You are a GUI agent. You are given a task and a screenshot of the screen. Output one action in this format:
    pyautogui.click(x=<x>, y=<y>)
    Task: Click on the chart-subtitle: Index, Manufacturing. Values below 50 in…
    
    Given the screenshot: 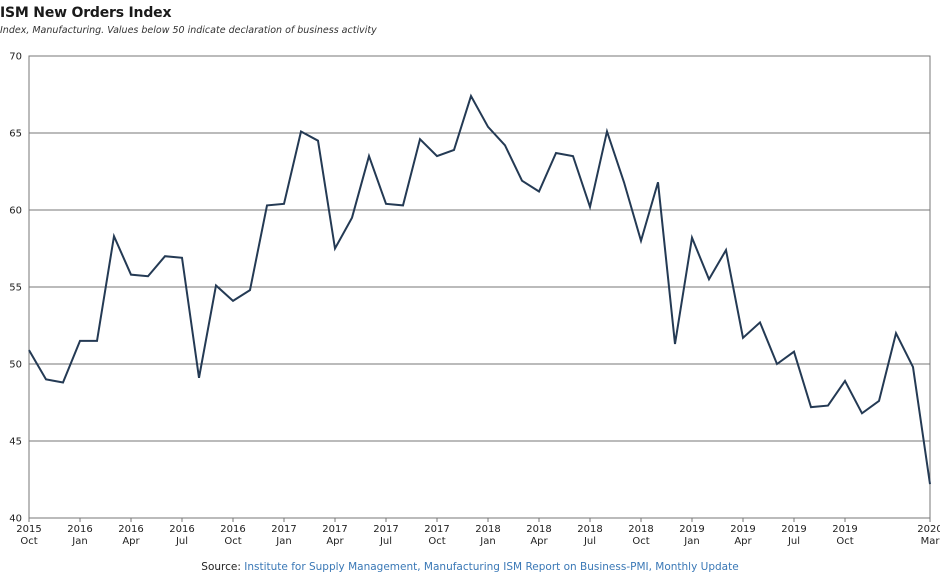 What is the action you would take?
    pyautogui.click(x=188, y=30)
    